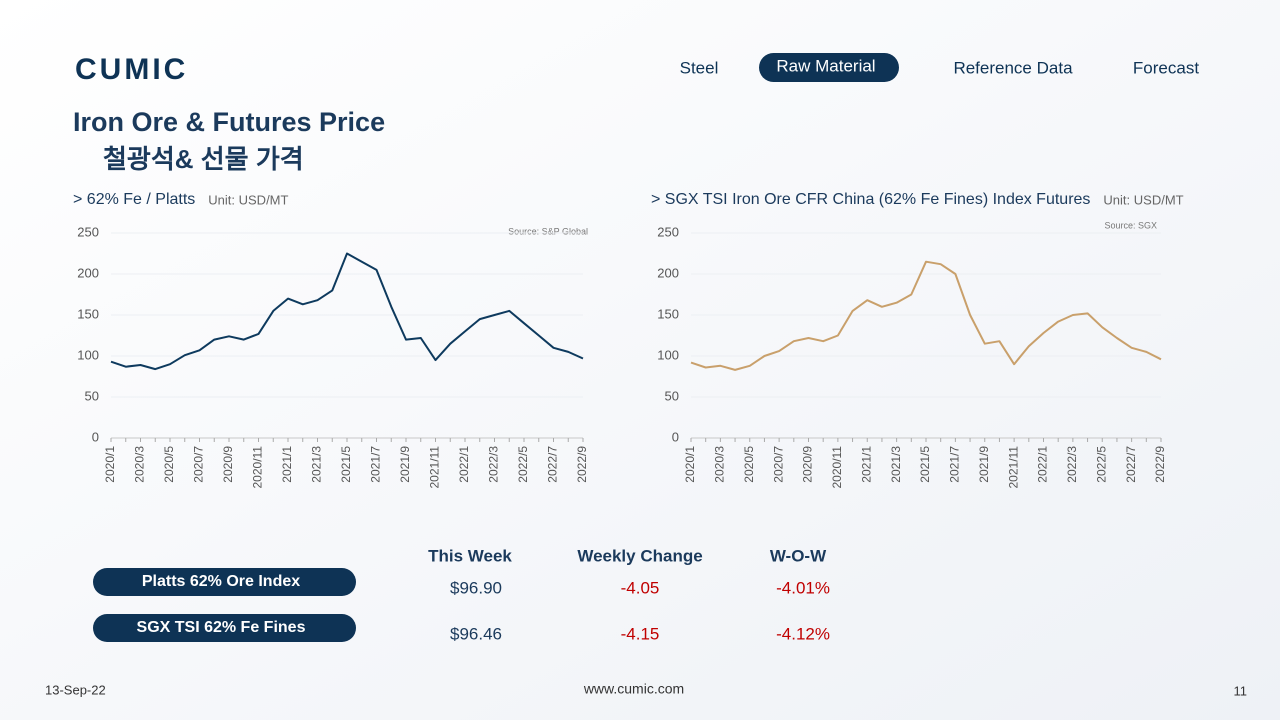 Image resolution: width=1280 pixels, height=720 pixels. I want to click on row-label: Platts 62% Ore Index, so click(221, 581).